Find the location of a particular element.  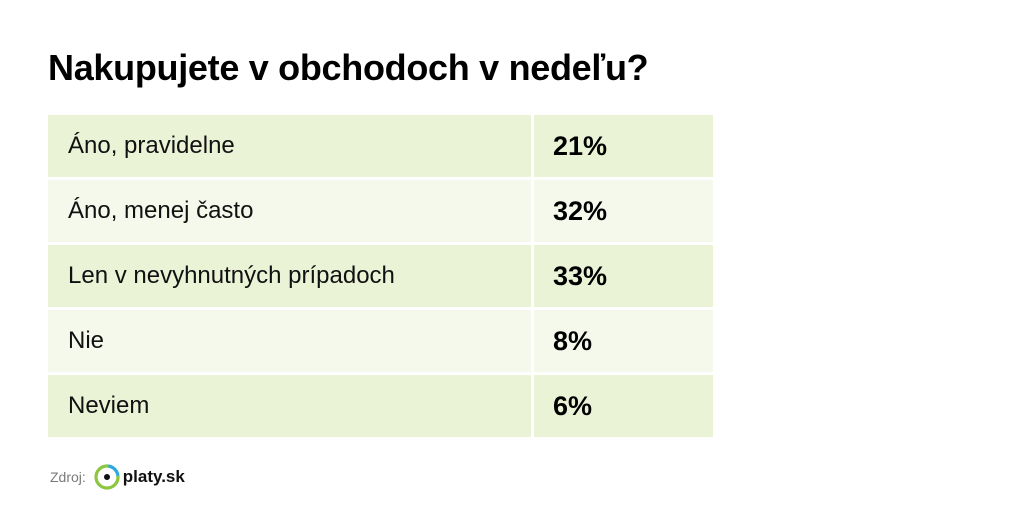

table-row: Len v nevyhnutných prípadoch 33% is located at coordinates (380, 276).